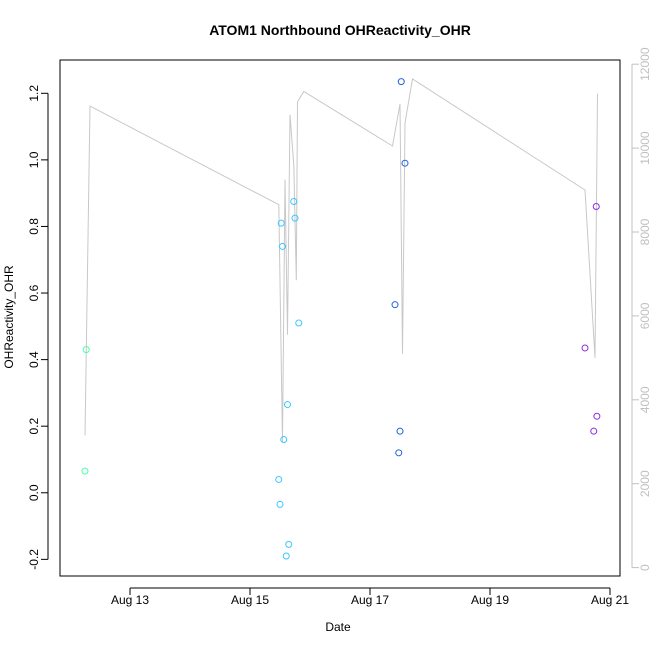  What do you see at coordinates (644, 64) in the screenshot?
I see `y2-tick-label: 12000` at bounding box center [644, 64].